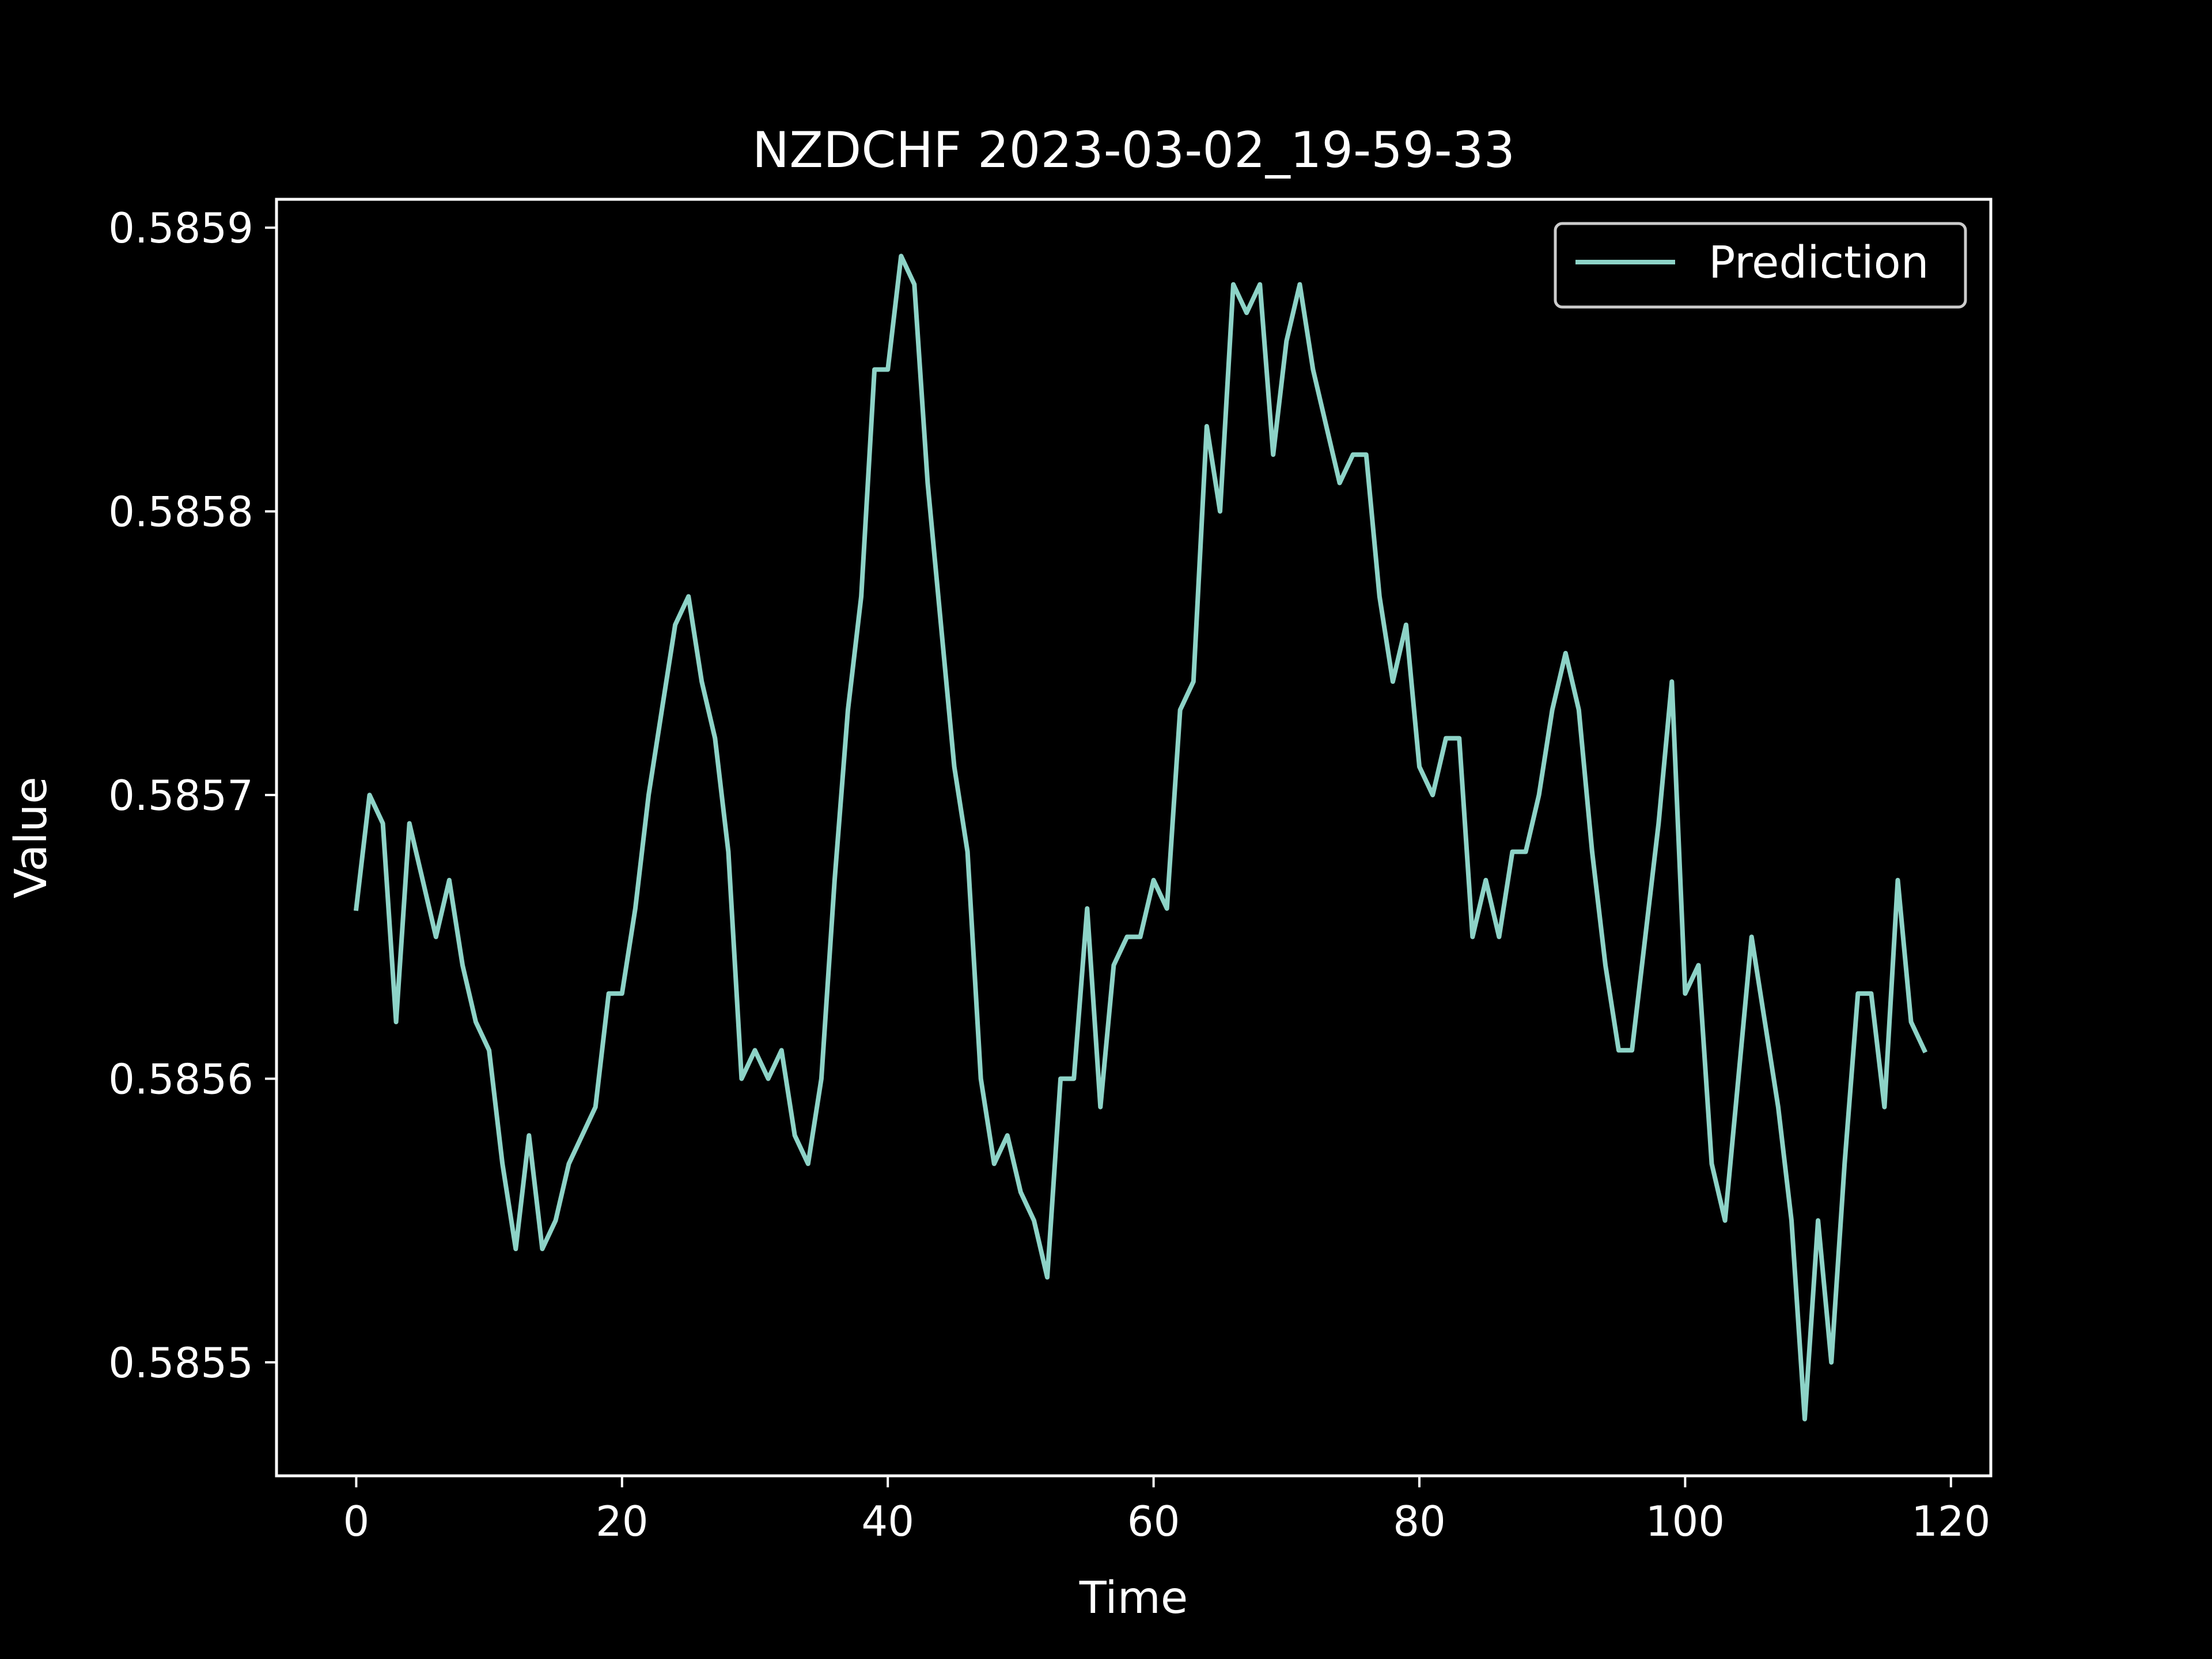 This screenshot has height=1659, width=2212. I want to click on chart-title: NZDCHF 2023-03-02_19-59-33, so click(1133, 150).